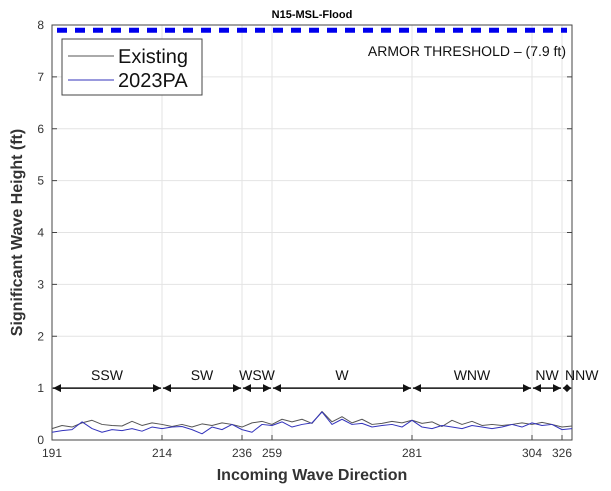  Describe the element at coordinates (467, 51) in the screenshot. I see `ref-line-label: ARMOR THRESHOLD – (7.9 ft)` at that location.